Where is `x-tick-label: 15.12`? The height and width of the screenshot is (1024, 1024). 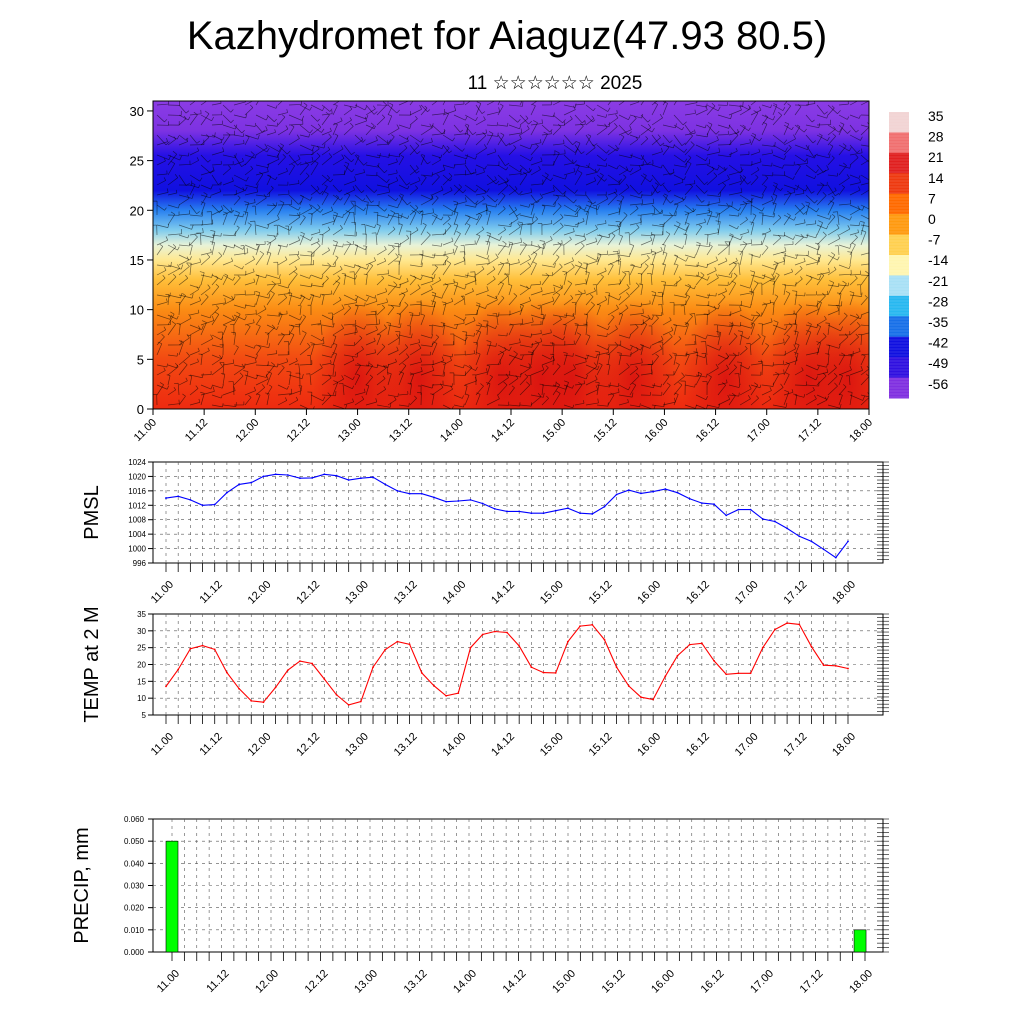
x-tick-label: 15.12 is located at coordinates (614, 982).